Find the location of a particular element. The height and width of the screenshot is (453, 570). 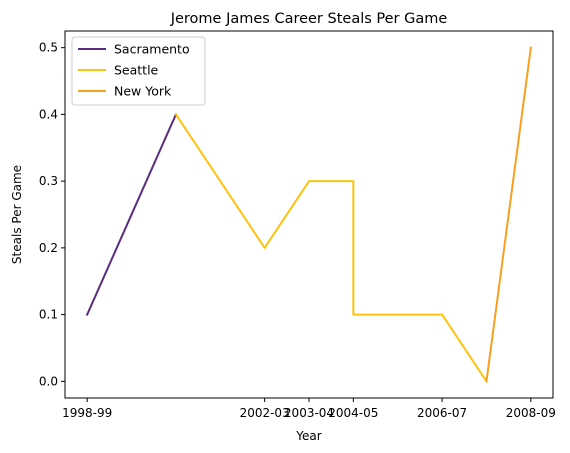

x-tick-label: 2004-05 is located at coordinates (353, 413).